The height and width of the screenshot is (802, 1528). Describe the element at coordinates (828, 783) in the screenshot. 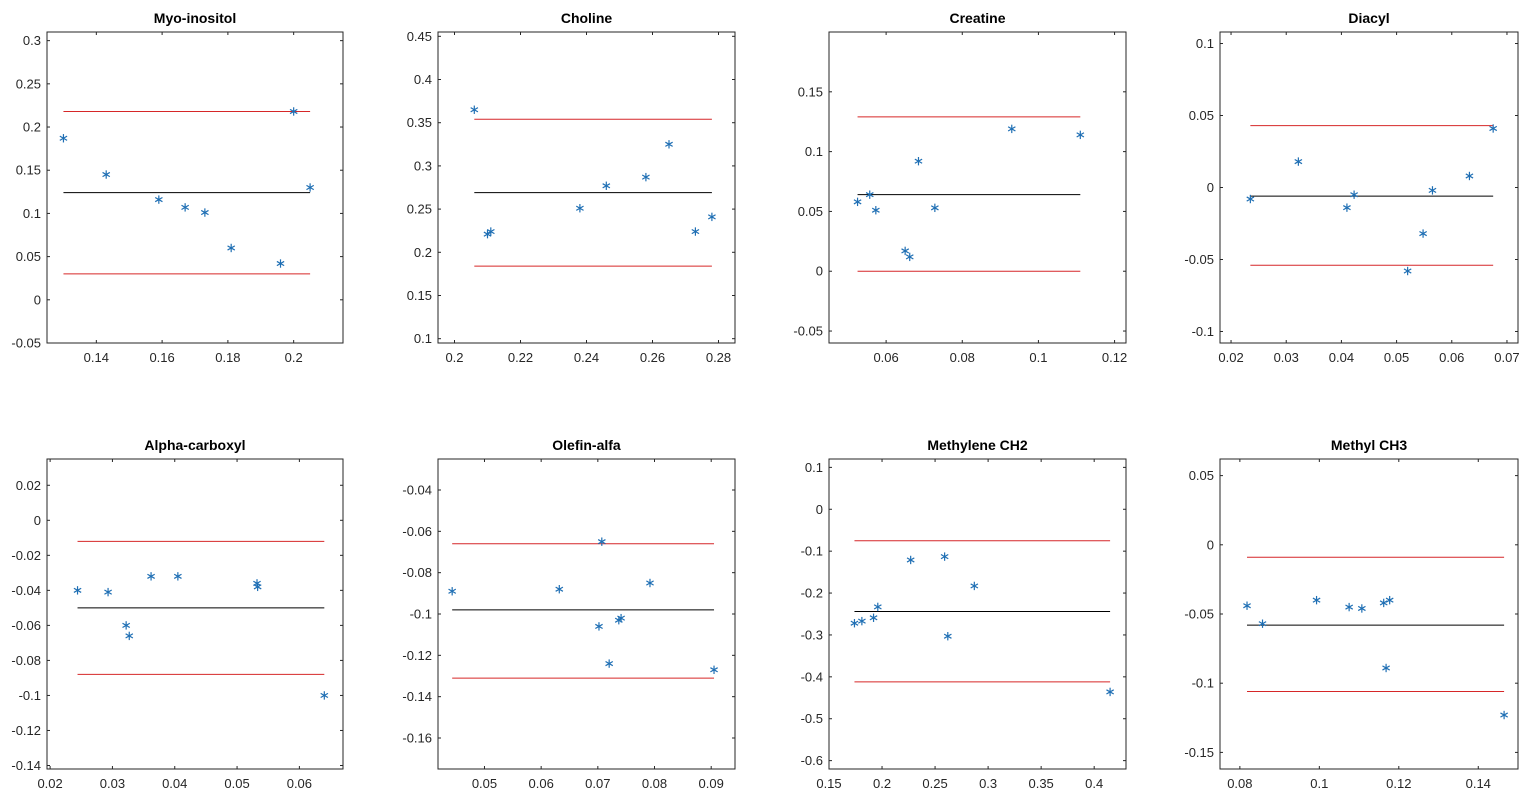

I see `x-tick-label: 0.15` at that location.